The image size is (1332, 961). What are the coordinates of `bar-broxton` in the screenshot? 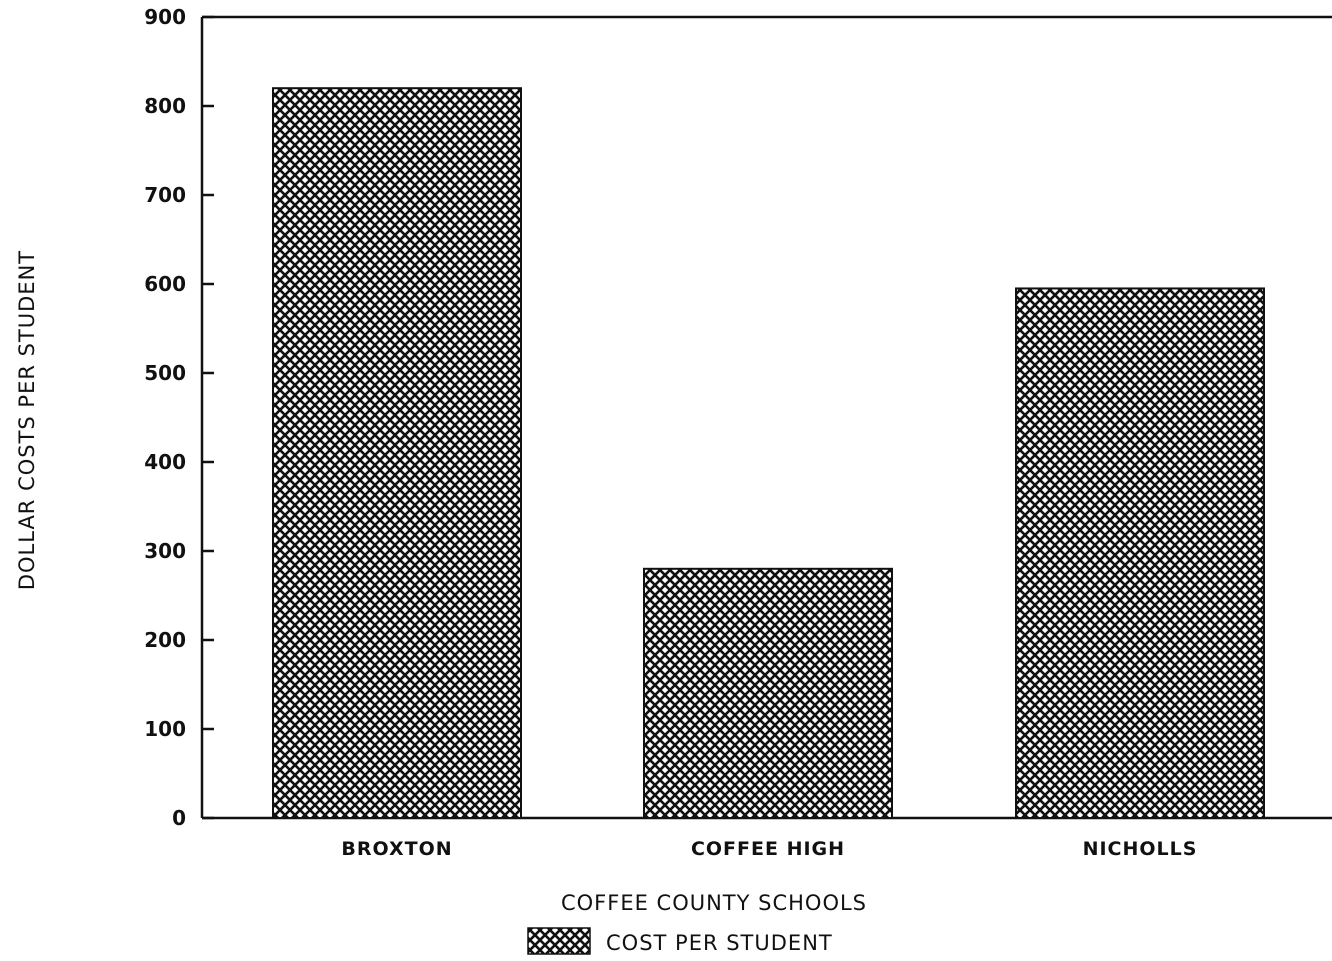 It's located at (397, 453).